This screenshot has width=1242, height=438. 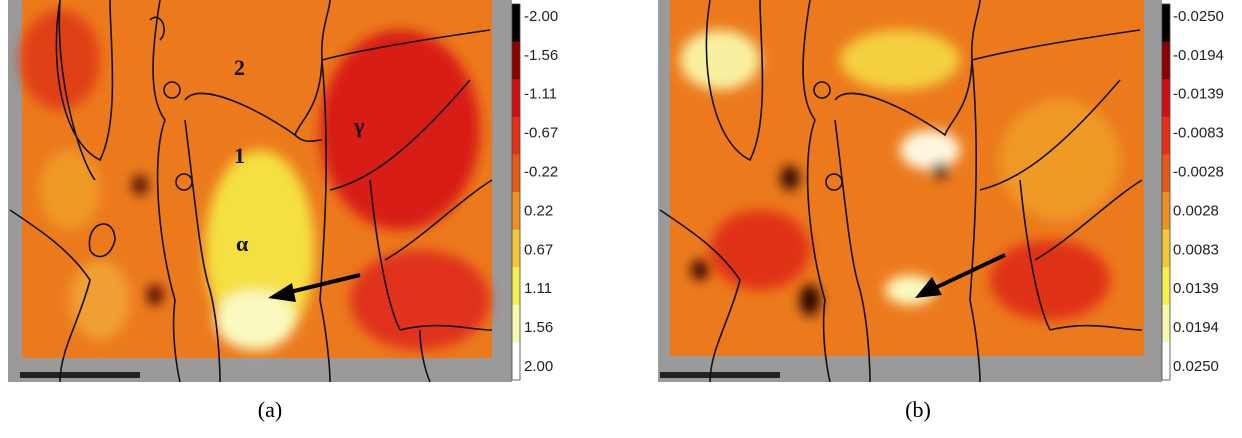 I want to click on colorbar-tick-label: 0.67, so click(x=538, y=249).